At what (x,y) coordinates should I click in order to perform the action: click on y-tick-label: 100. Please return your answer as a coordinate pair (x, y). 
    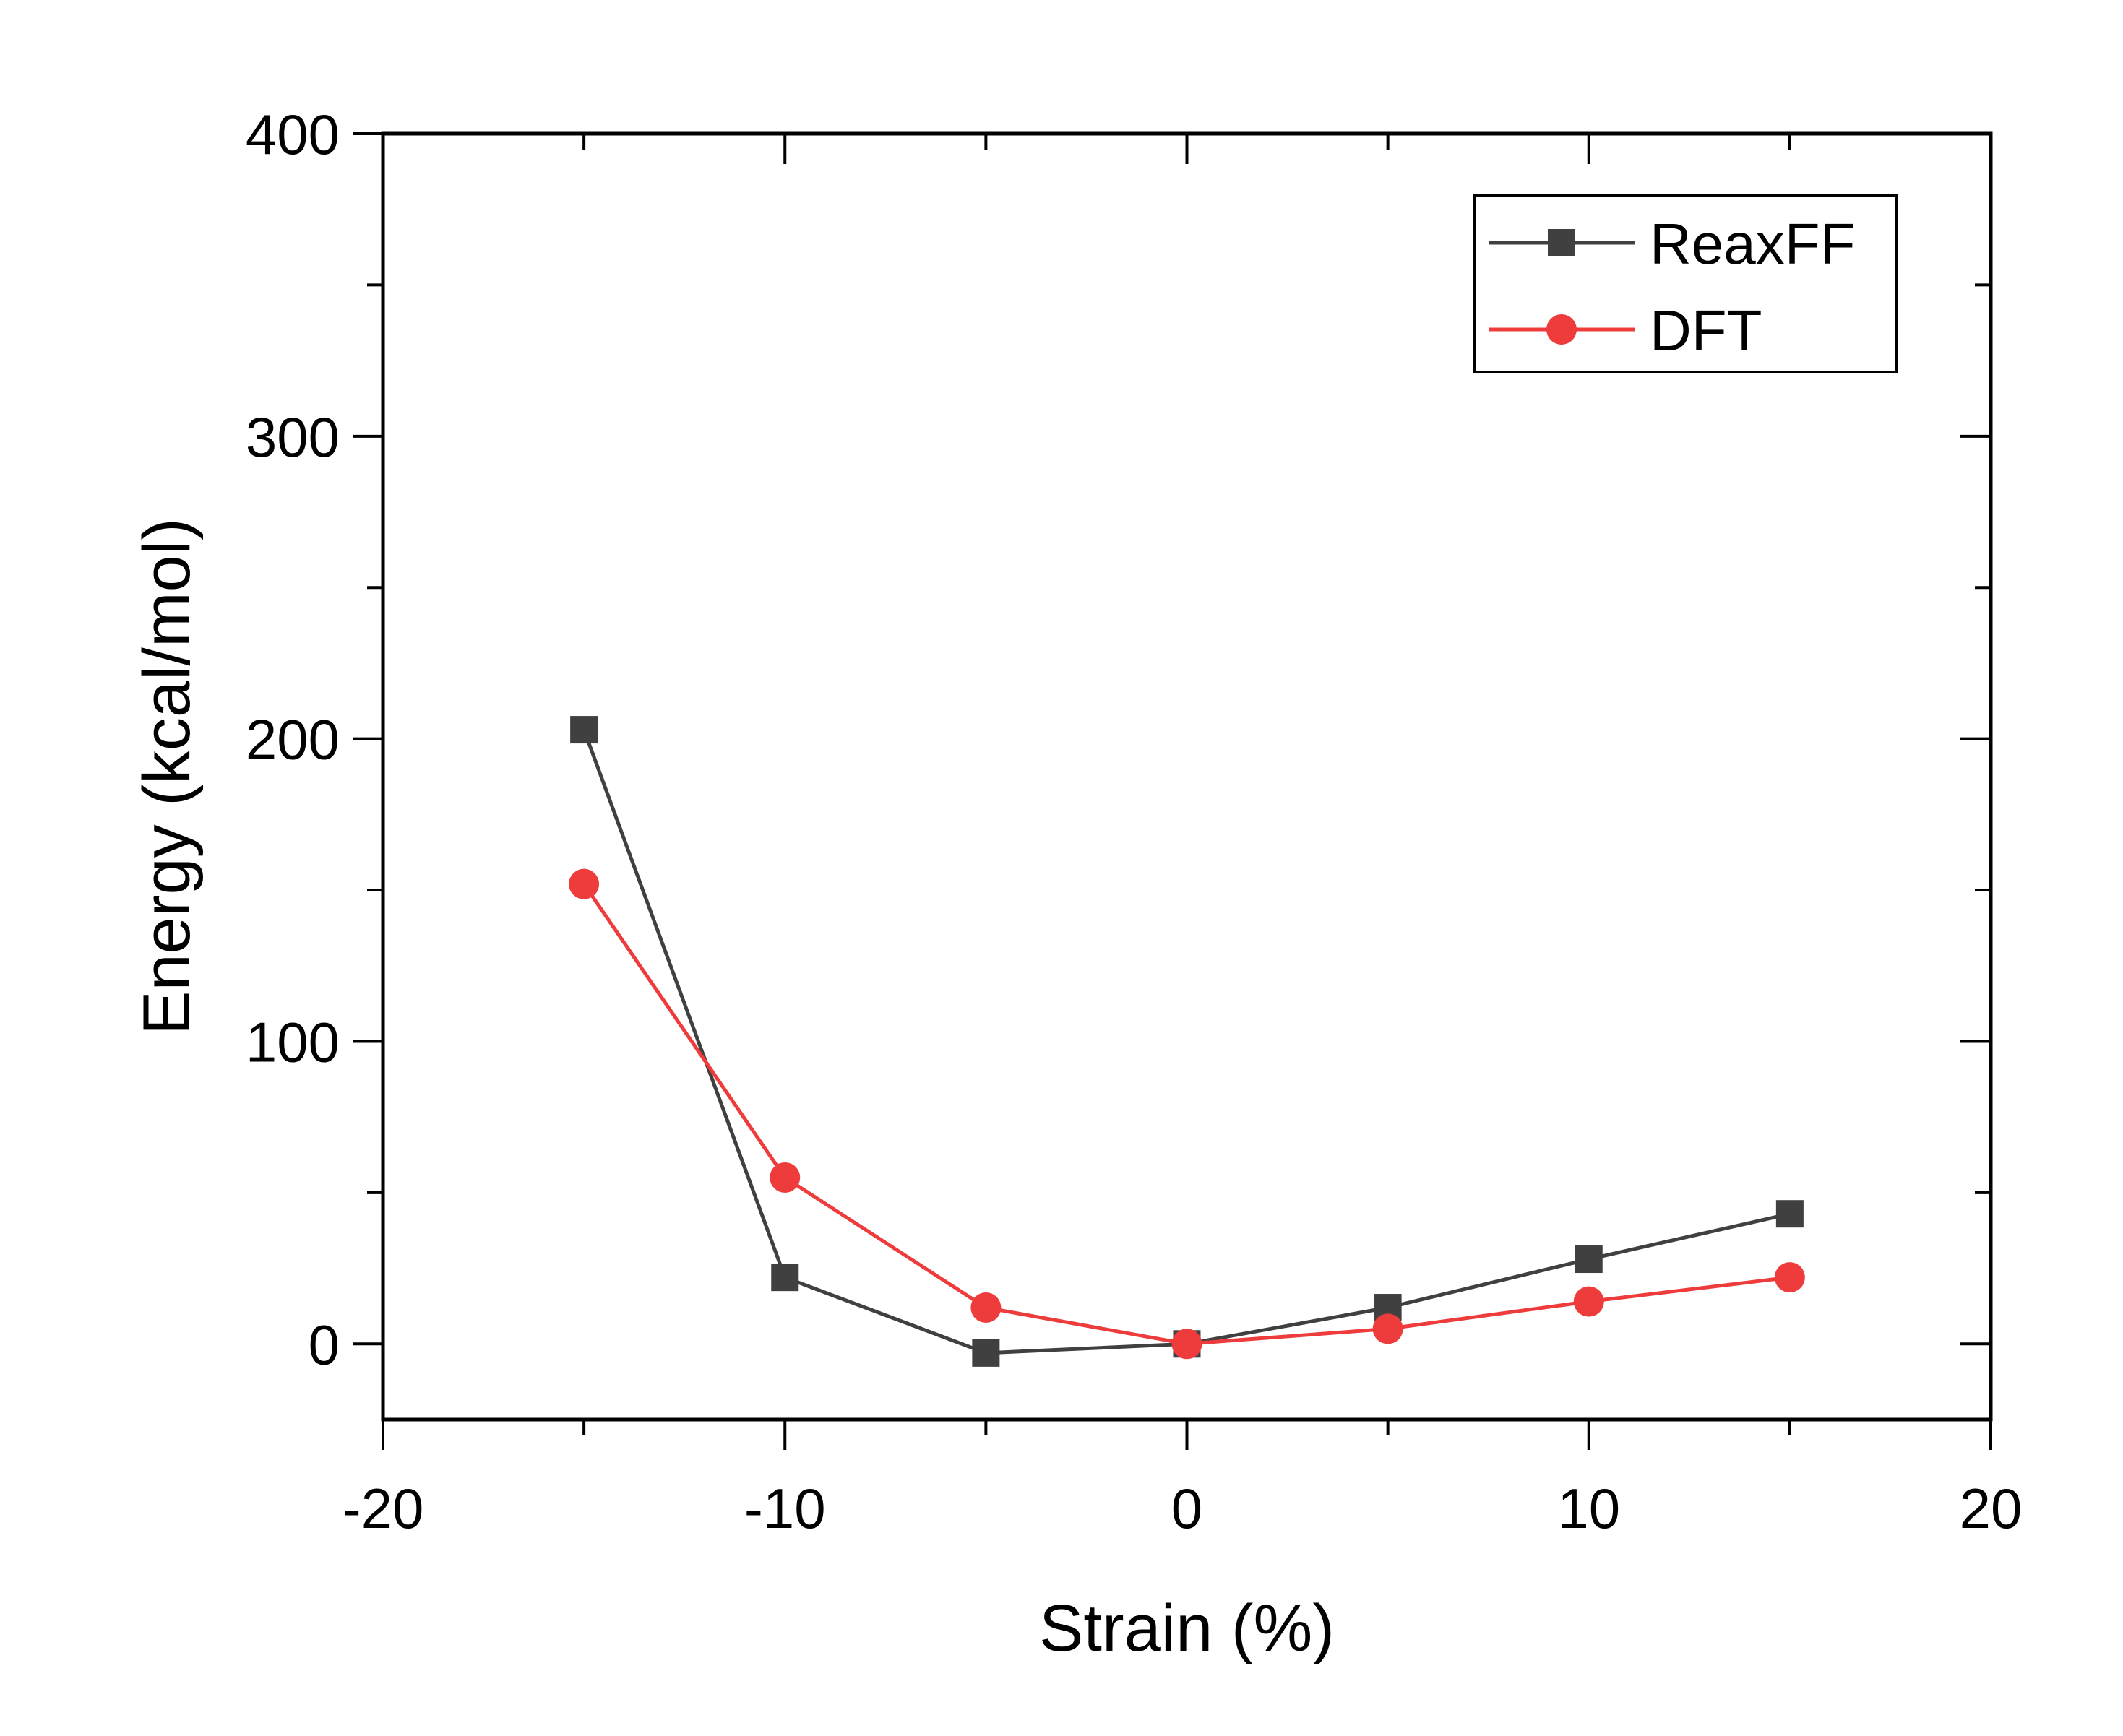
    Looking at the image, I should click on (293, 1042).